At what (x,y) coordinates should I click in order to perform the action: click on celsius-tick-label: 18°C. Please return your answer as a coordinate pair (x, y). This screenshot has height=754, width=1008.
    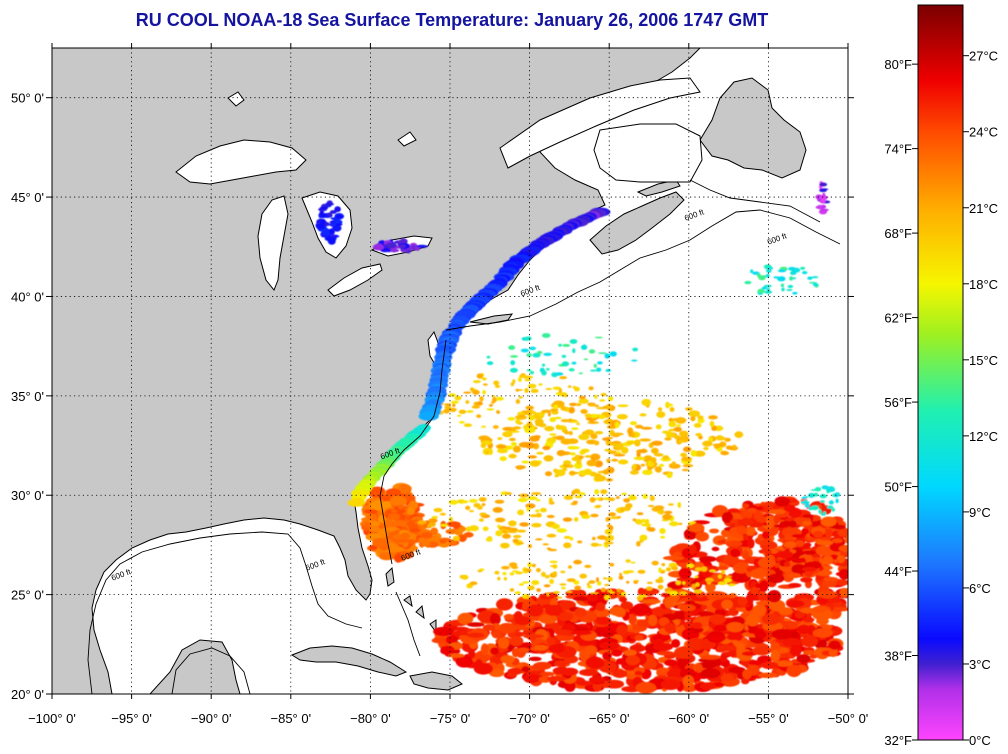
    Looking at the image, I should click on (983, 284).